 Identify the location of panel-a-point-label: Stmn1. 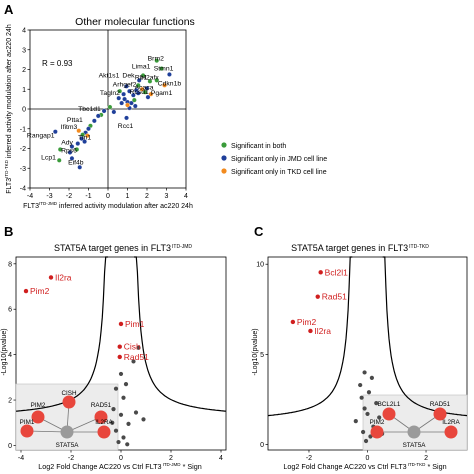
(164, 68).